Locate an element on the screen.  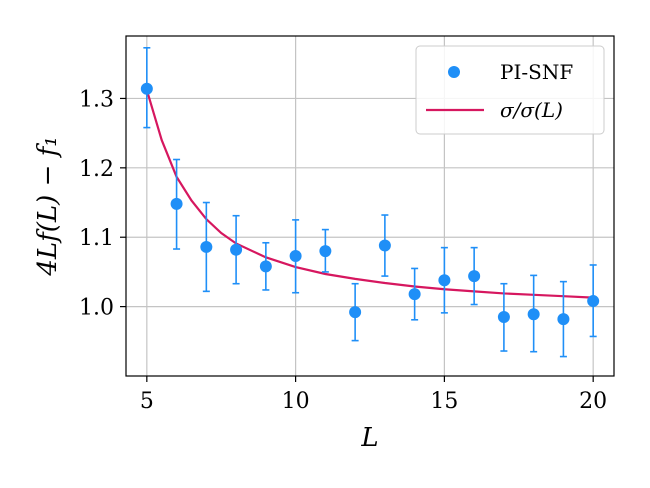
y-tick-label: 1.2 is located at coordinates (96, 169).